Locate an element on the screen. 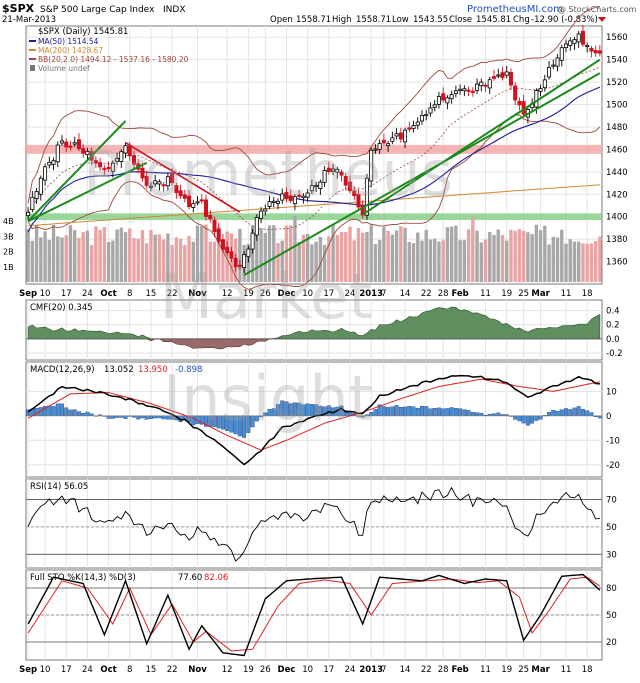 The image size is (640, 683). price-axis-ytick: 1560 is located at coordinates (617, 38).